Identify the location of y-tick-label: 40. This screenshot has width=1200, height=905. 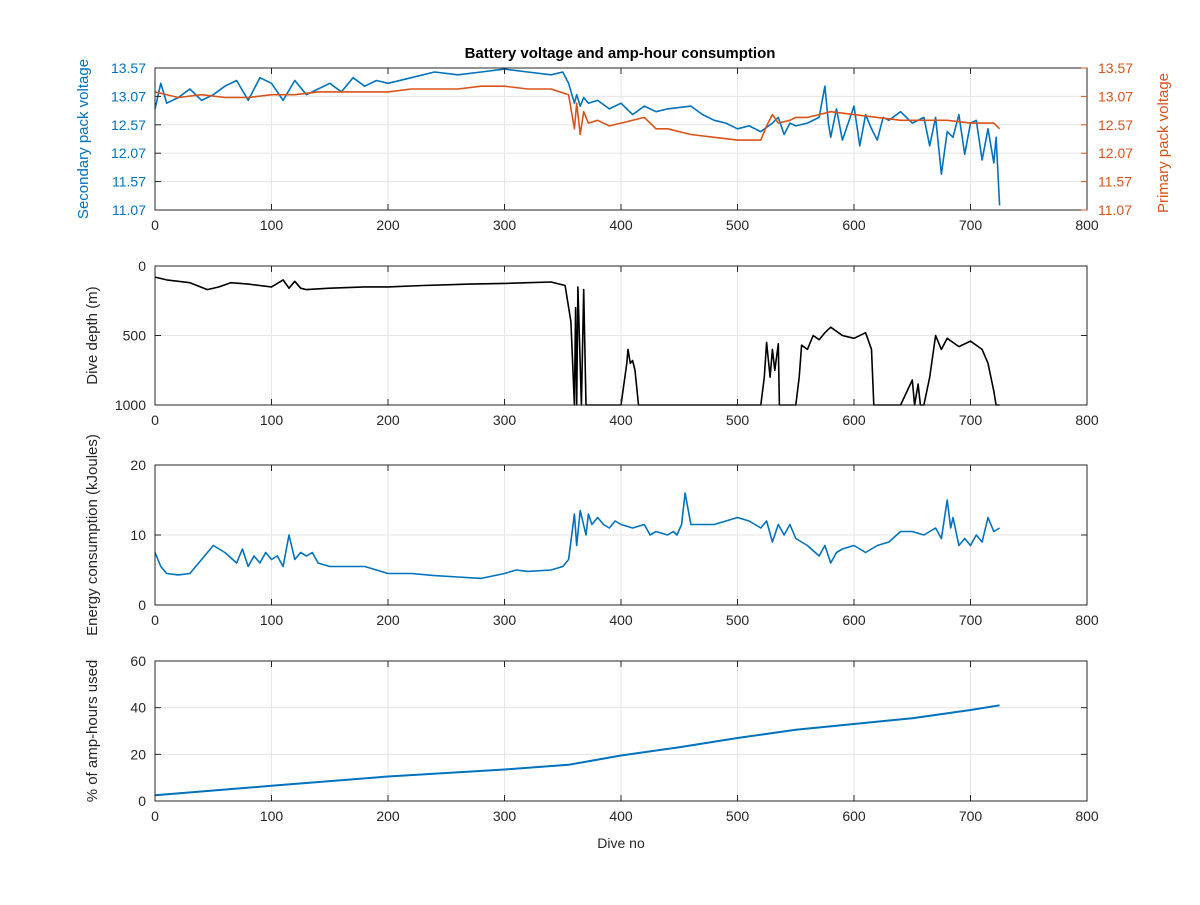
(138, 708).